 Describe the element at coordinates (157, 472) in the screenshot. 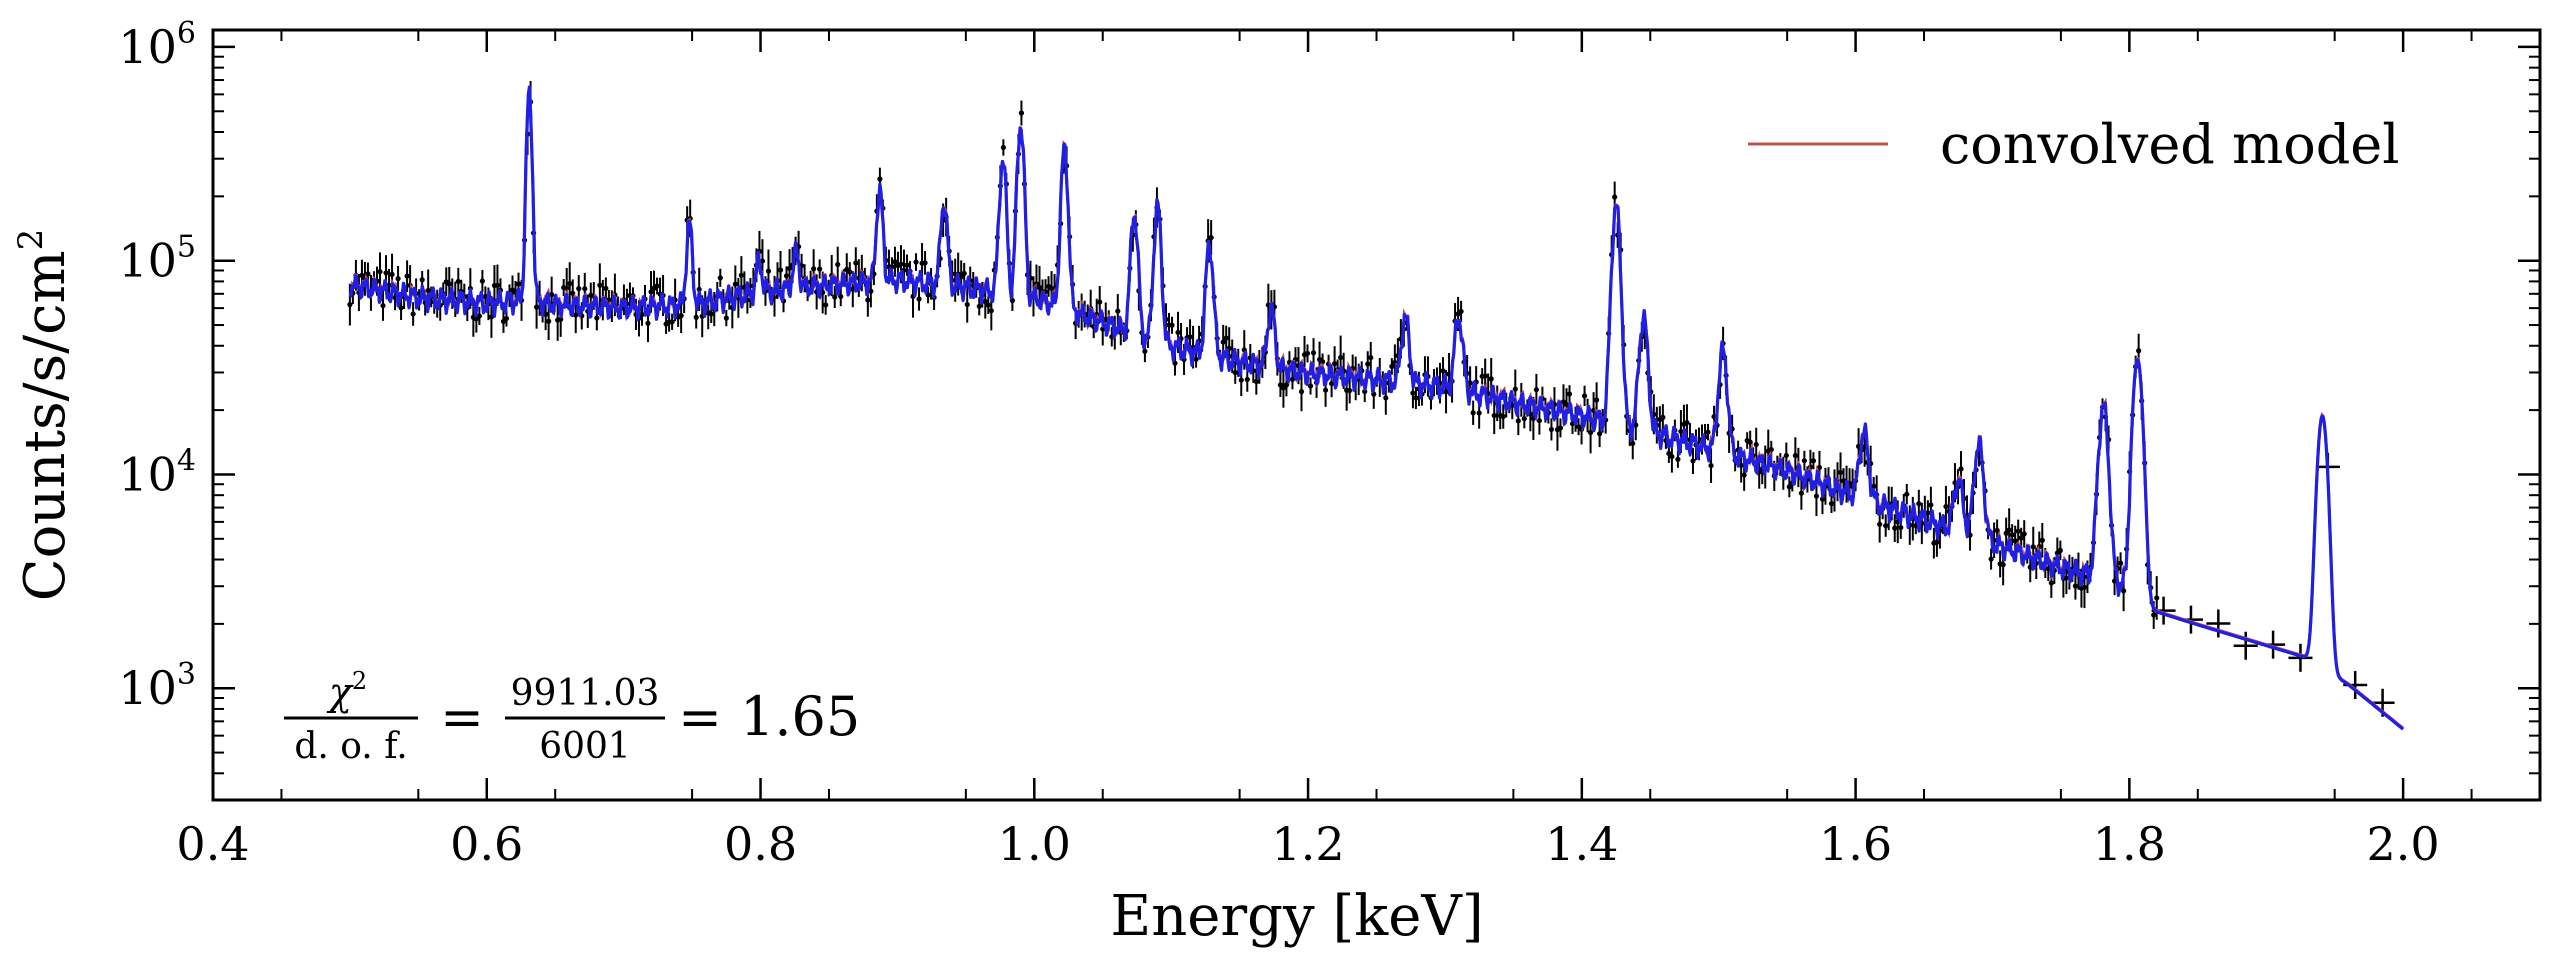

I see `y-tick-label: 10⁴` at that location.